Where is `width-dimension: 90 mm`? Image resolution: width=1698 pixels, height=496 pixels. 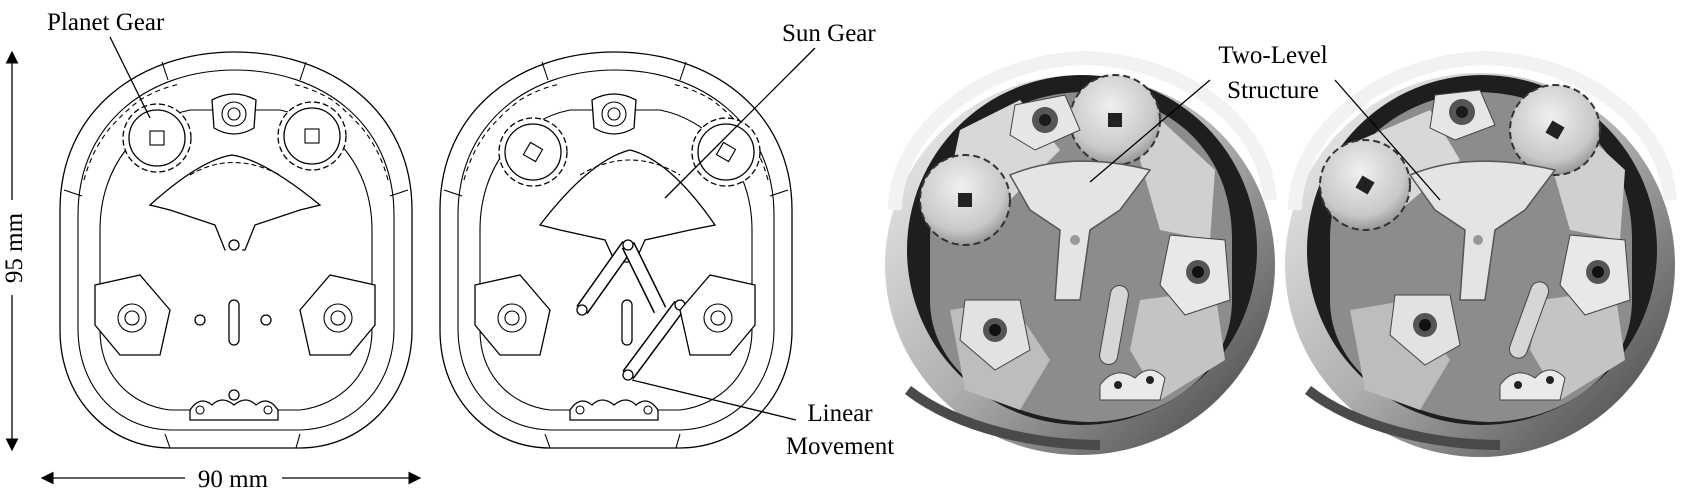
width-dimension: 90 mm is located at coordinates (231, 479).